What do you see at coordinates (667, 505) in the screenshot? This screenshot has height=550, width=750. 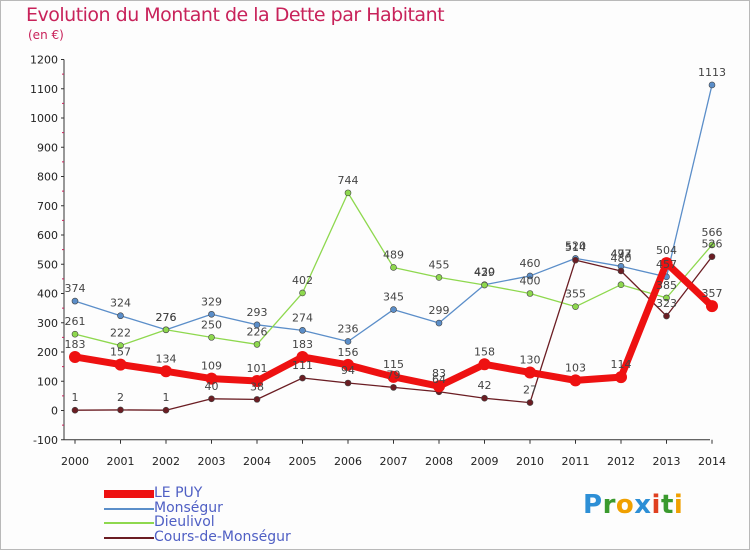 I see `logo-letter: t` at bounding box center [667, 505].